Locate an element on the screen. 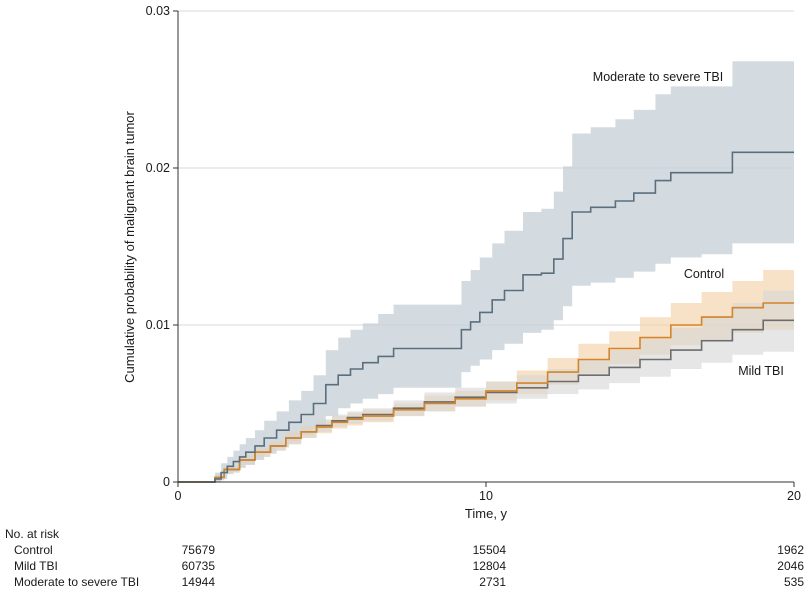 This screenshot has height=594, width=810. label-control: Control is located at coordinates (704, 274).